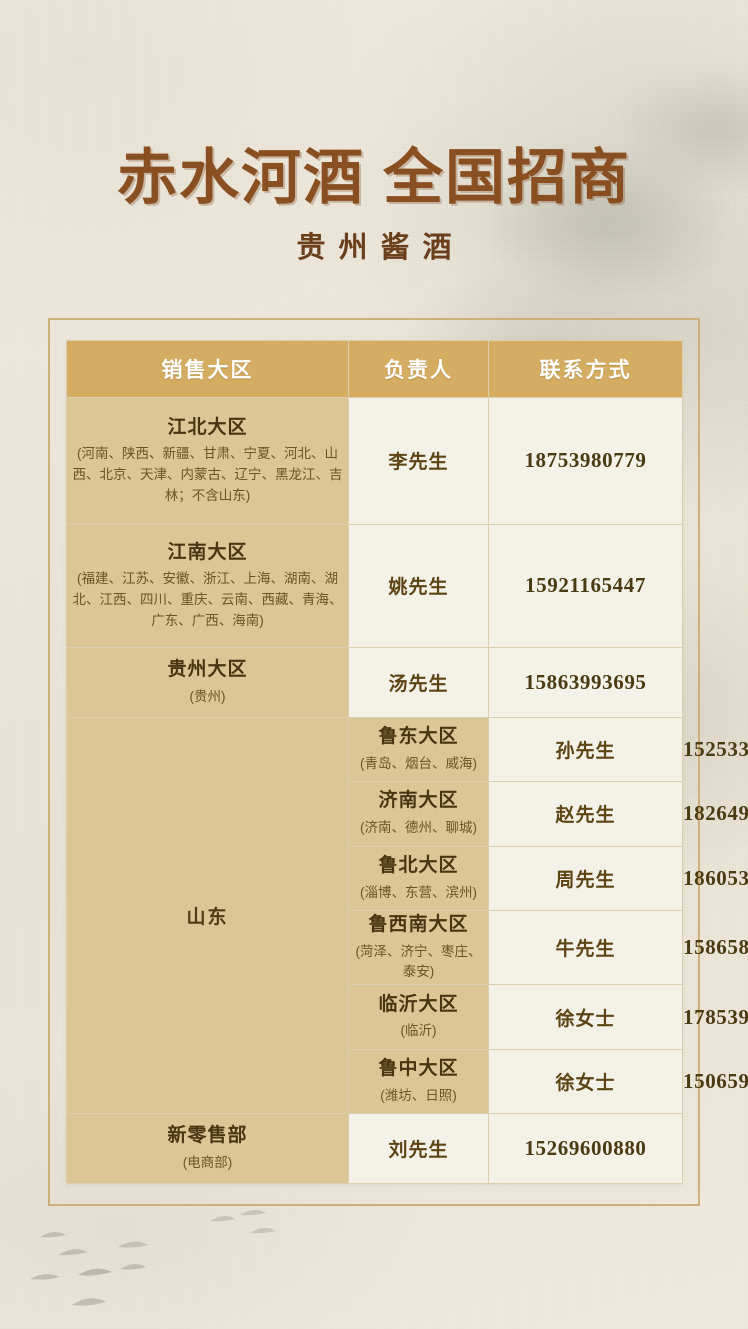 The image size is (748, 1329). I want to click on region-name: 鲁西南大区, so click(418, 924).